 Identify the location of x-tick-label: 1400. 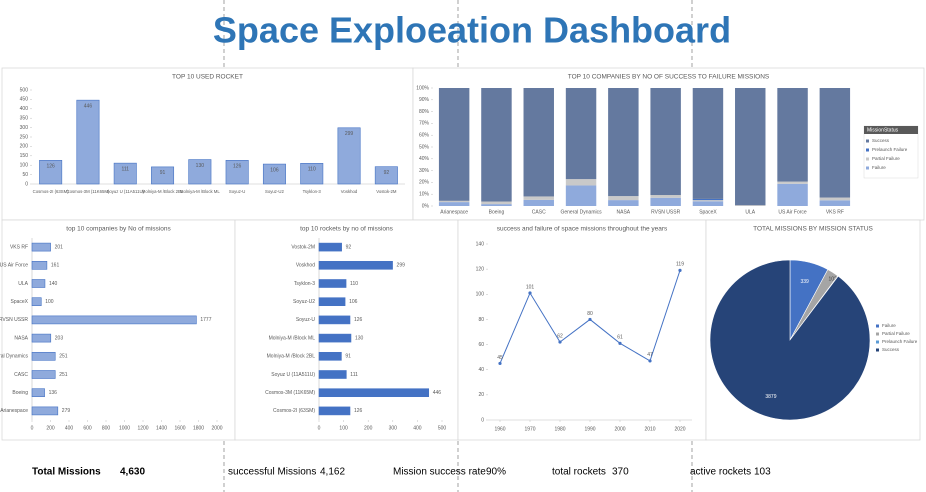
(161, 428).